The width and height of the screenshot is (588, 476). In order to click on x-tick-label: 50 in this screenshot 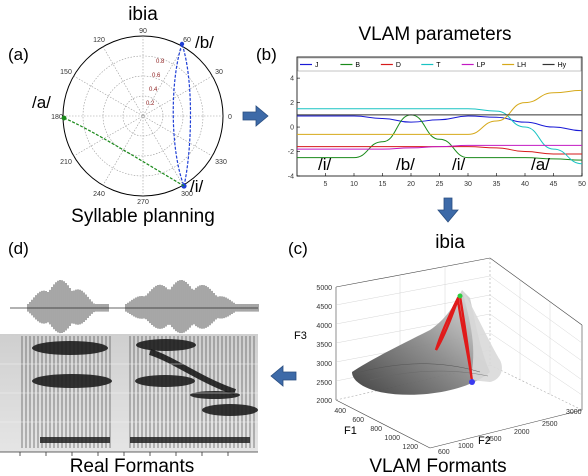, I will do `click(582, 184)`.